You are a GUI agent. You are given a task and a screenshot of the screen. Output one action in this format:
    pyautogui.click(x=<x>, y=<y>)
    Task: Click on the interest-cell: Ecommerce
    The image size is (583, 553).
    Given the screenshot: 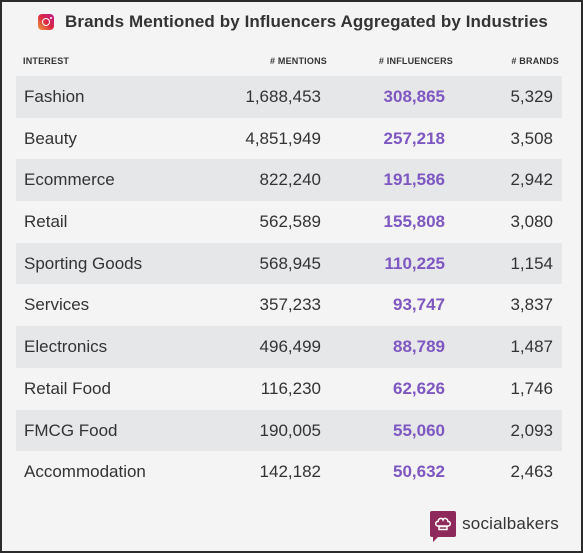 What is the action you would take?
    pyautogui.click(x=69, y=180)
    